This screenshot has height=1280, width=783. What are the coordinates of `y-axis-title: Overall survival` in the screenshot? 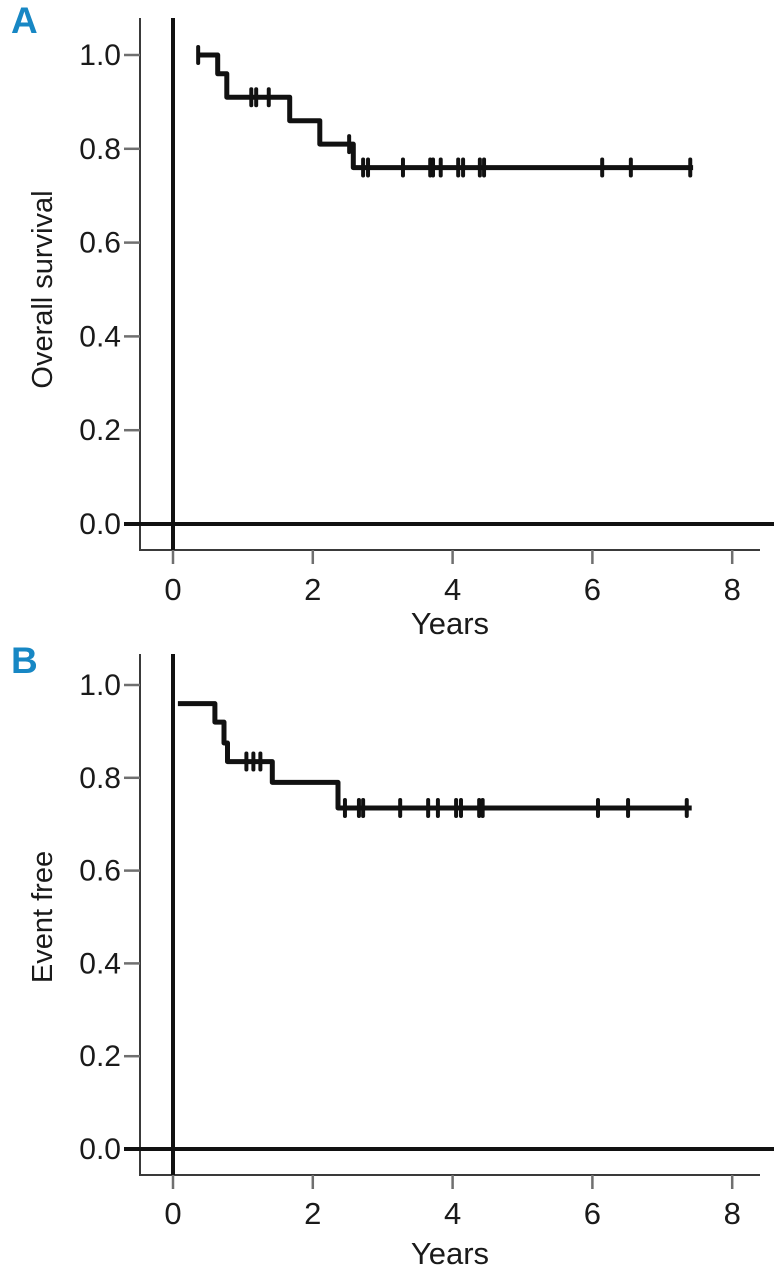 It's located at (43, 289).